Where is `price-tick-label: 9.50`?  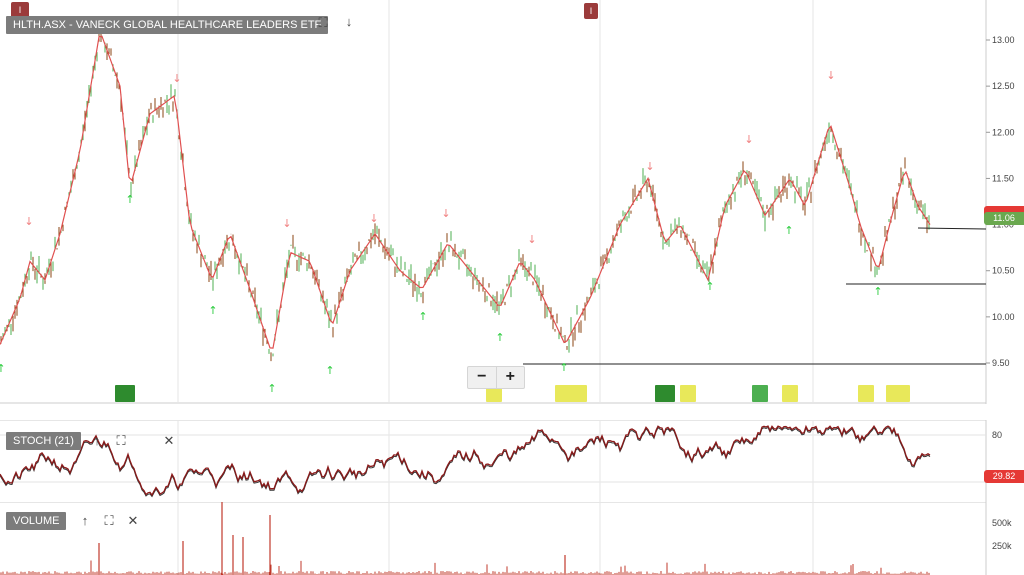 price-tick-label: 9.50 is located at coordinates (1001, 363).